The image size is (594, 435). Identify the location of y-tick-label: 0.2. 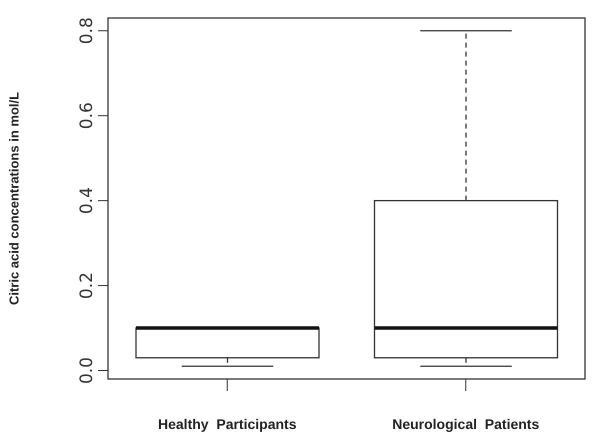
(87, 286).